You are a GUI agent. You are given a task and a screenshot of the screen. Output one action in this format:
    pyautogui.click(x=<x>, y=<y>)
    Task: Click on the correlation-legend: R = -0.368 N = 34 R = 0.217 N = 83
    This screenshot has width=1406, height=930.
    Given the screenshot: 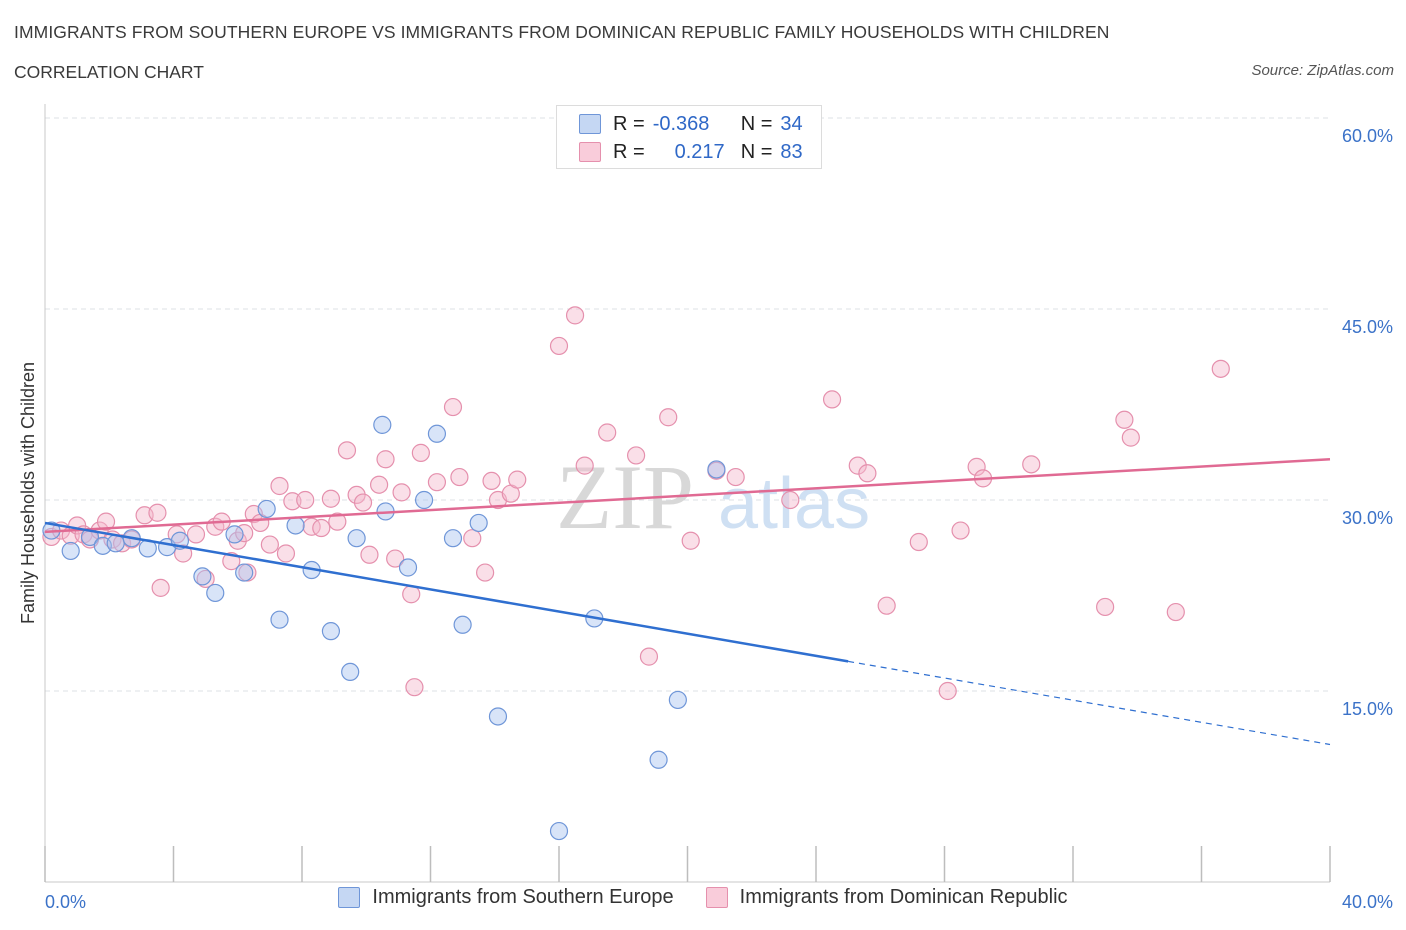 What is the action you would take?
    pyautogui.click(x=689, y=137)
    